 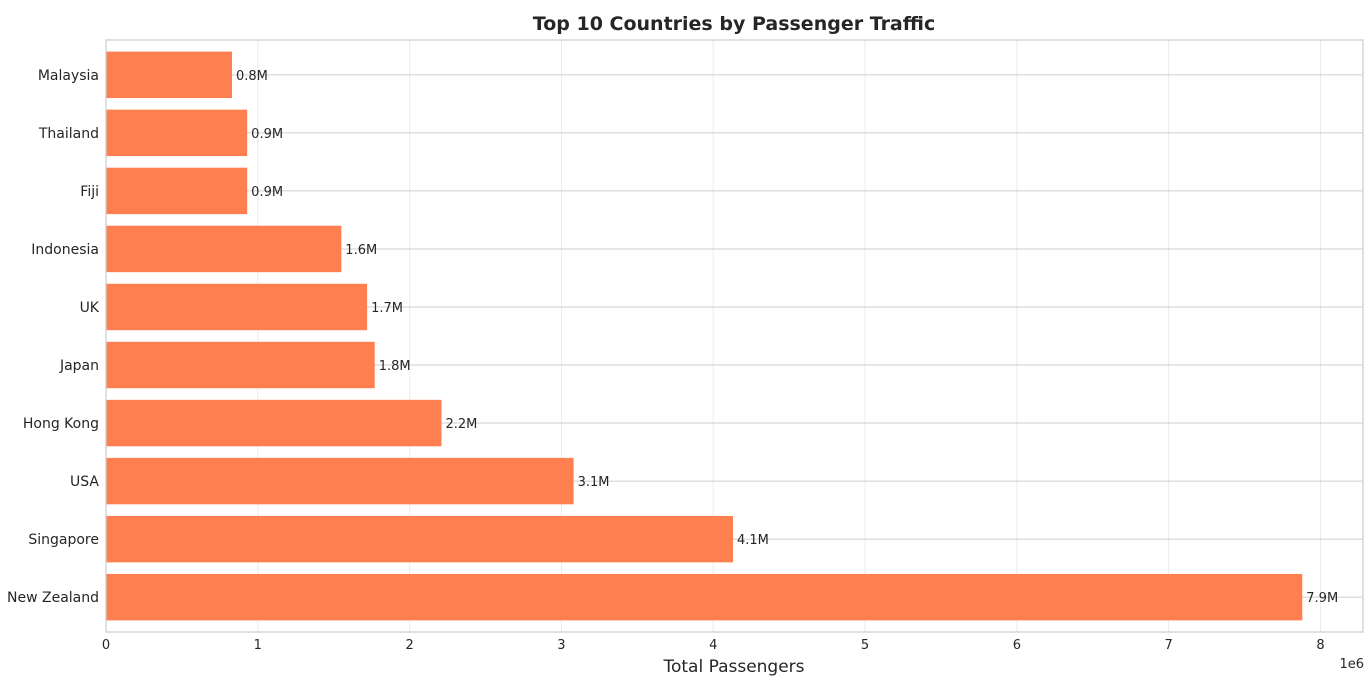 I want to click on bar-value-label: 0.8M, so click(x=252, y=76).